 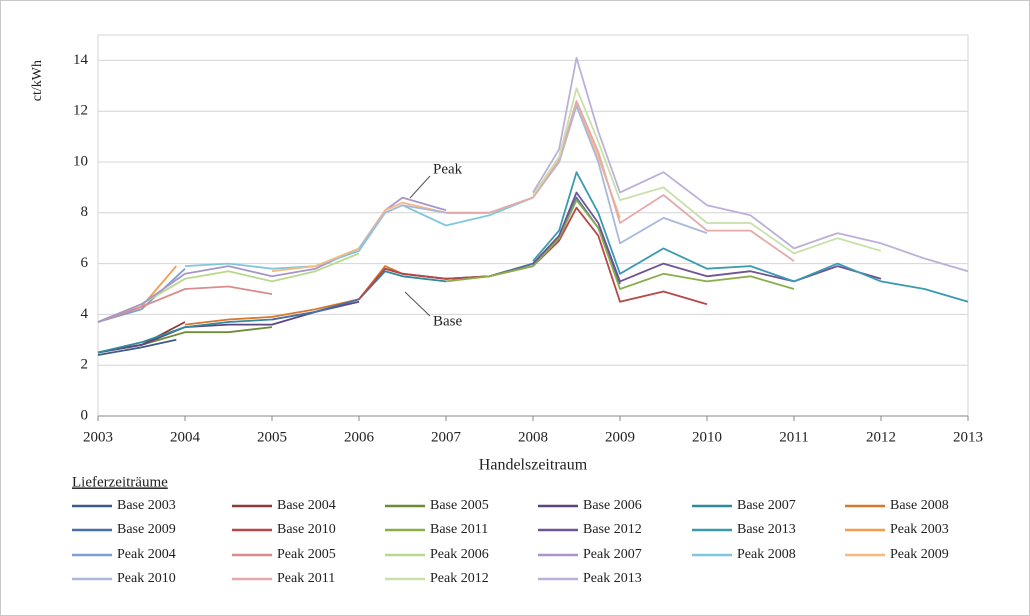 I want to click on x-tick-label: 2003, so click(x=98, y=437).